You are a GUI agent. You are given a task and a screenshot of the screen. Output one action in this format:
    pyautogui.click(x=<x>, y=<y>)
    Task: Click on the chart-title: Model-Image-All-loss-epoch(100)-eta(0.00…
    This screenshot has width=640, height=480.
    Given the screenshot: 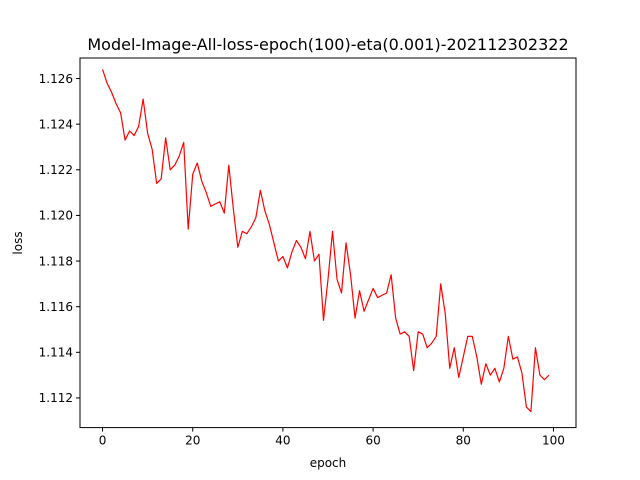 What is the action you would take?
    pyautogui.click(x=327, y=44)
    